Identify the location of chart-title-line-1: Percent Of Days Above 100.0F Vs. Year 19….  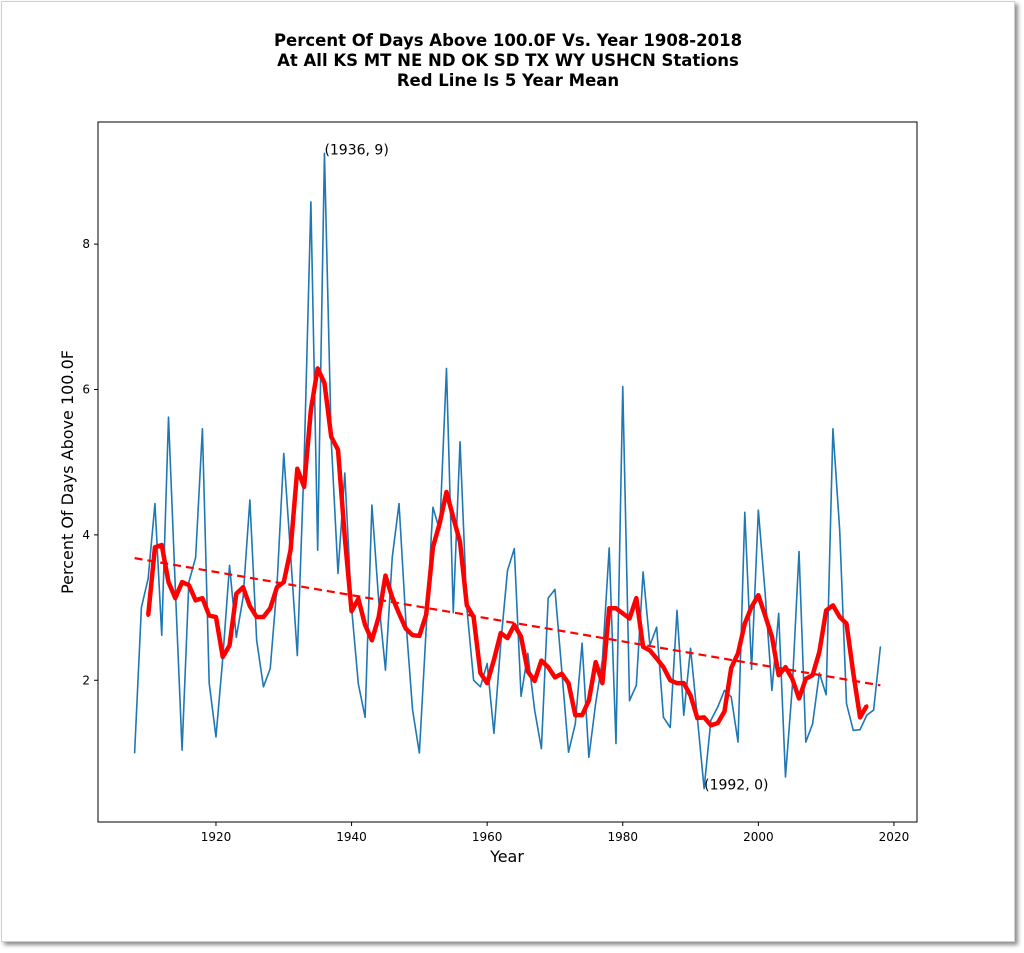
(508, 40).